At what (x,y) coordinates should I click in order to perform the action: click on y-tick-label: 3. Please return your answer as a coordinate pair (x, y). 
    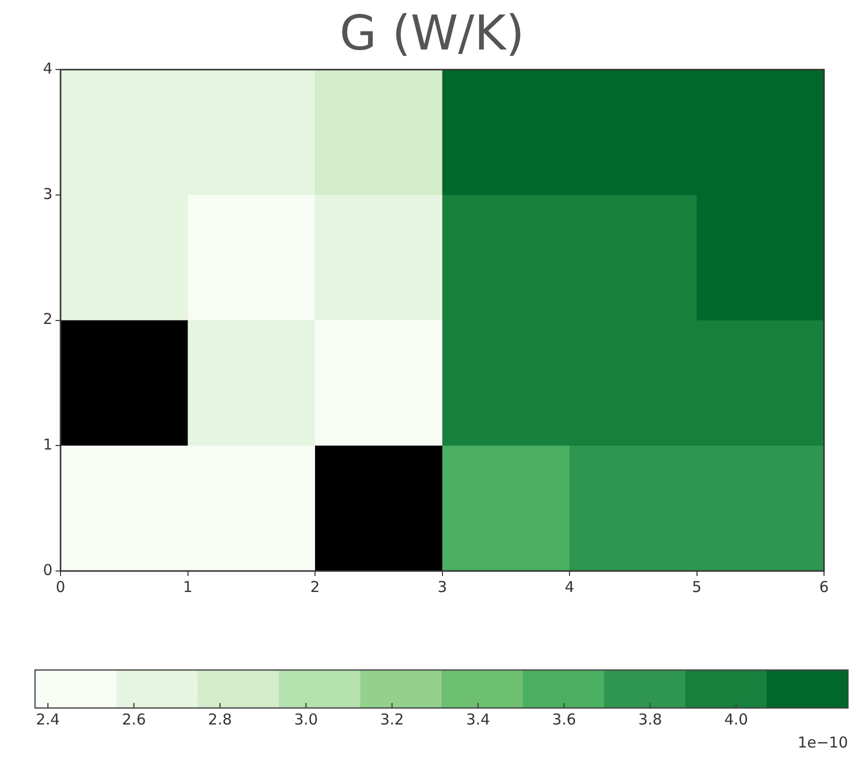
    Looking at the image, I should click on (47, 193).